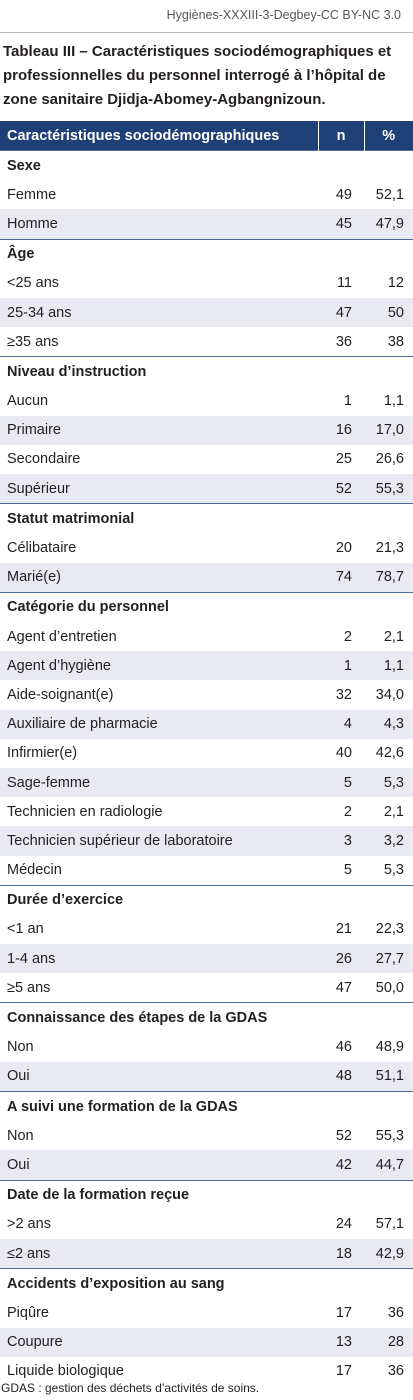  I want to click on row-label: Aucun, so click(28, 401).